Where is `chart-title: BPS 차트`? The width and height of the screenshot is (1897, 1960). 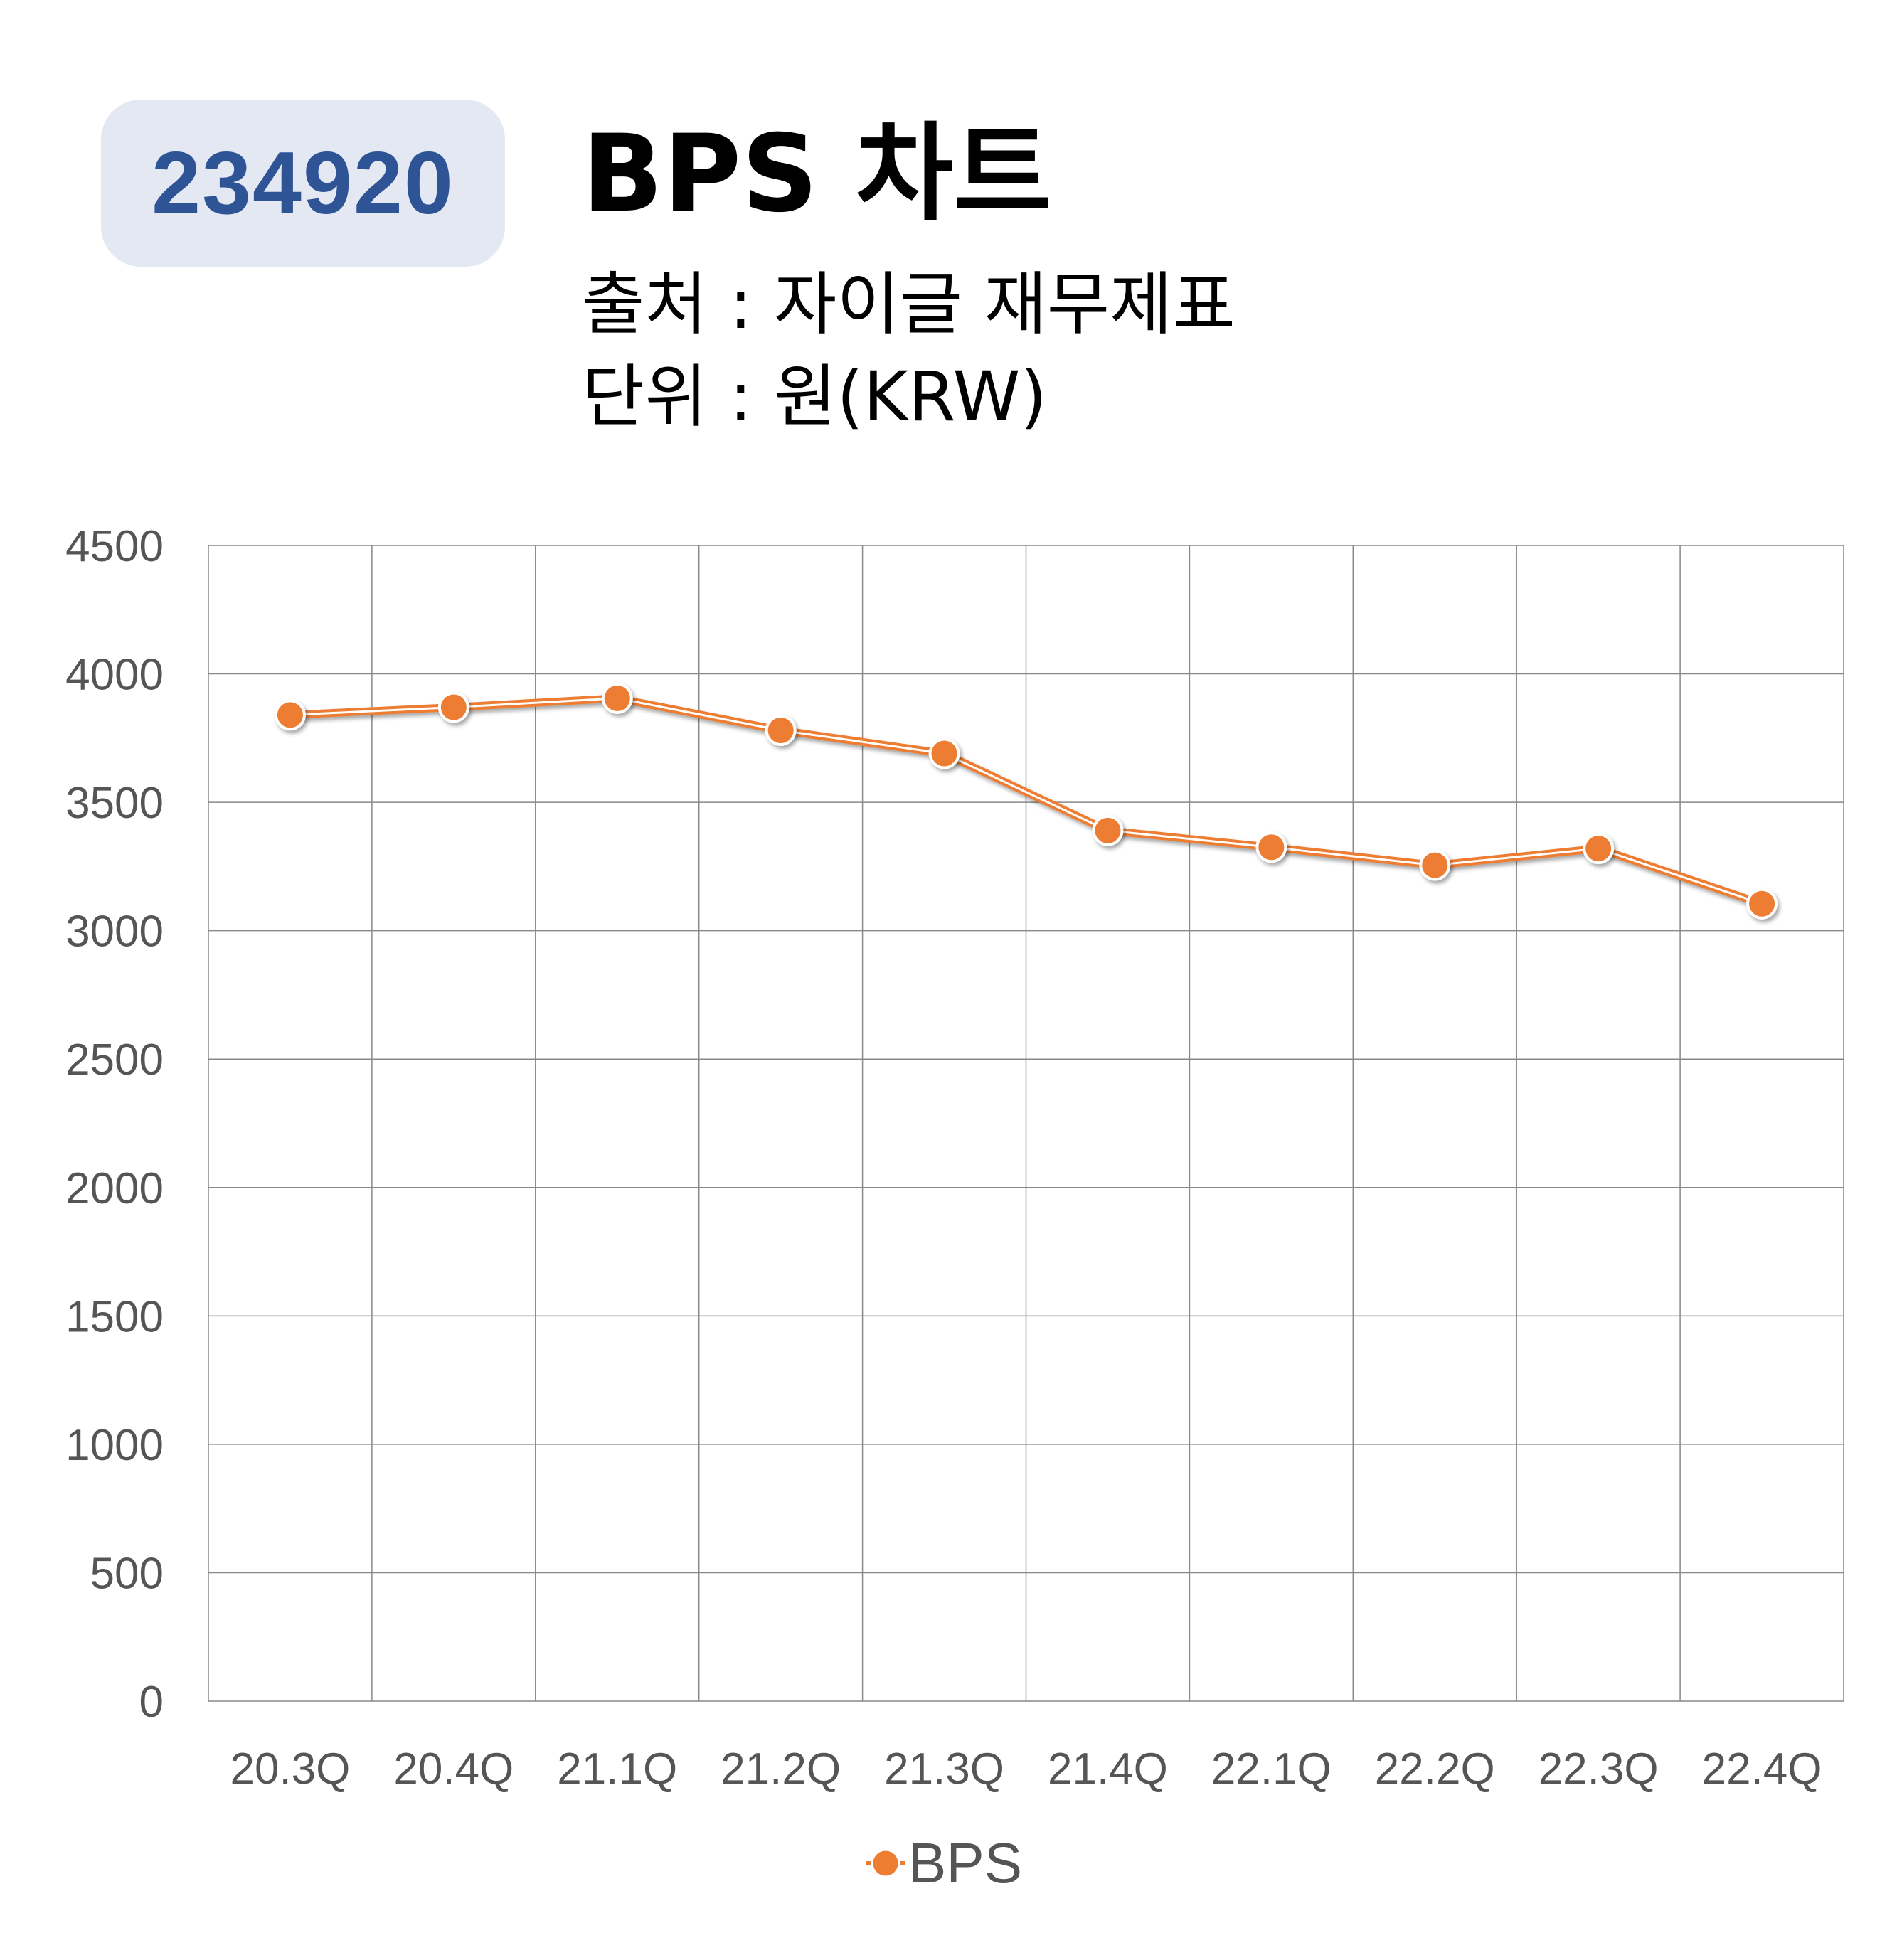
chart-title: BPS 차트 is located at coordinates (817, 174).